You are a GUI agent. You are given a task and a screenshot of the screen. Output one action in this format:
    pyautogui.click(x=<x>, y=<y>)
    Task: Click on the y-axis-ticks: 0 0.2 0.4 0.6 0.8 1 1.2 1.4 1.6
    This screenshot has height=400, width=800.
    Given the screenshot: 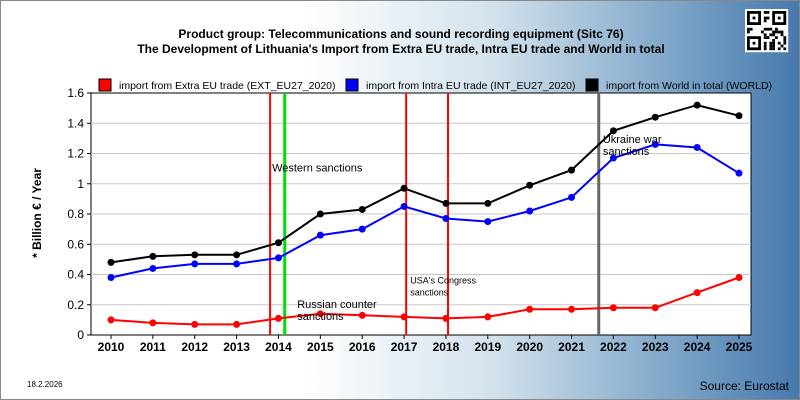 What is the action you would take?
    pyautogui.click(x=79, y=214)
    